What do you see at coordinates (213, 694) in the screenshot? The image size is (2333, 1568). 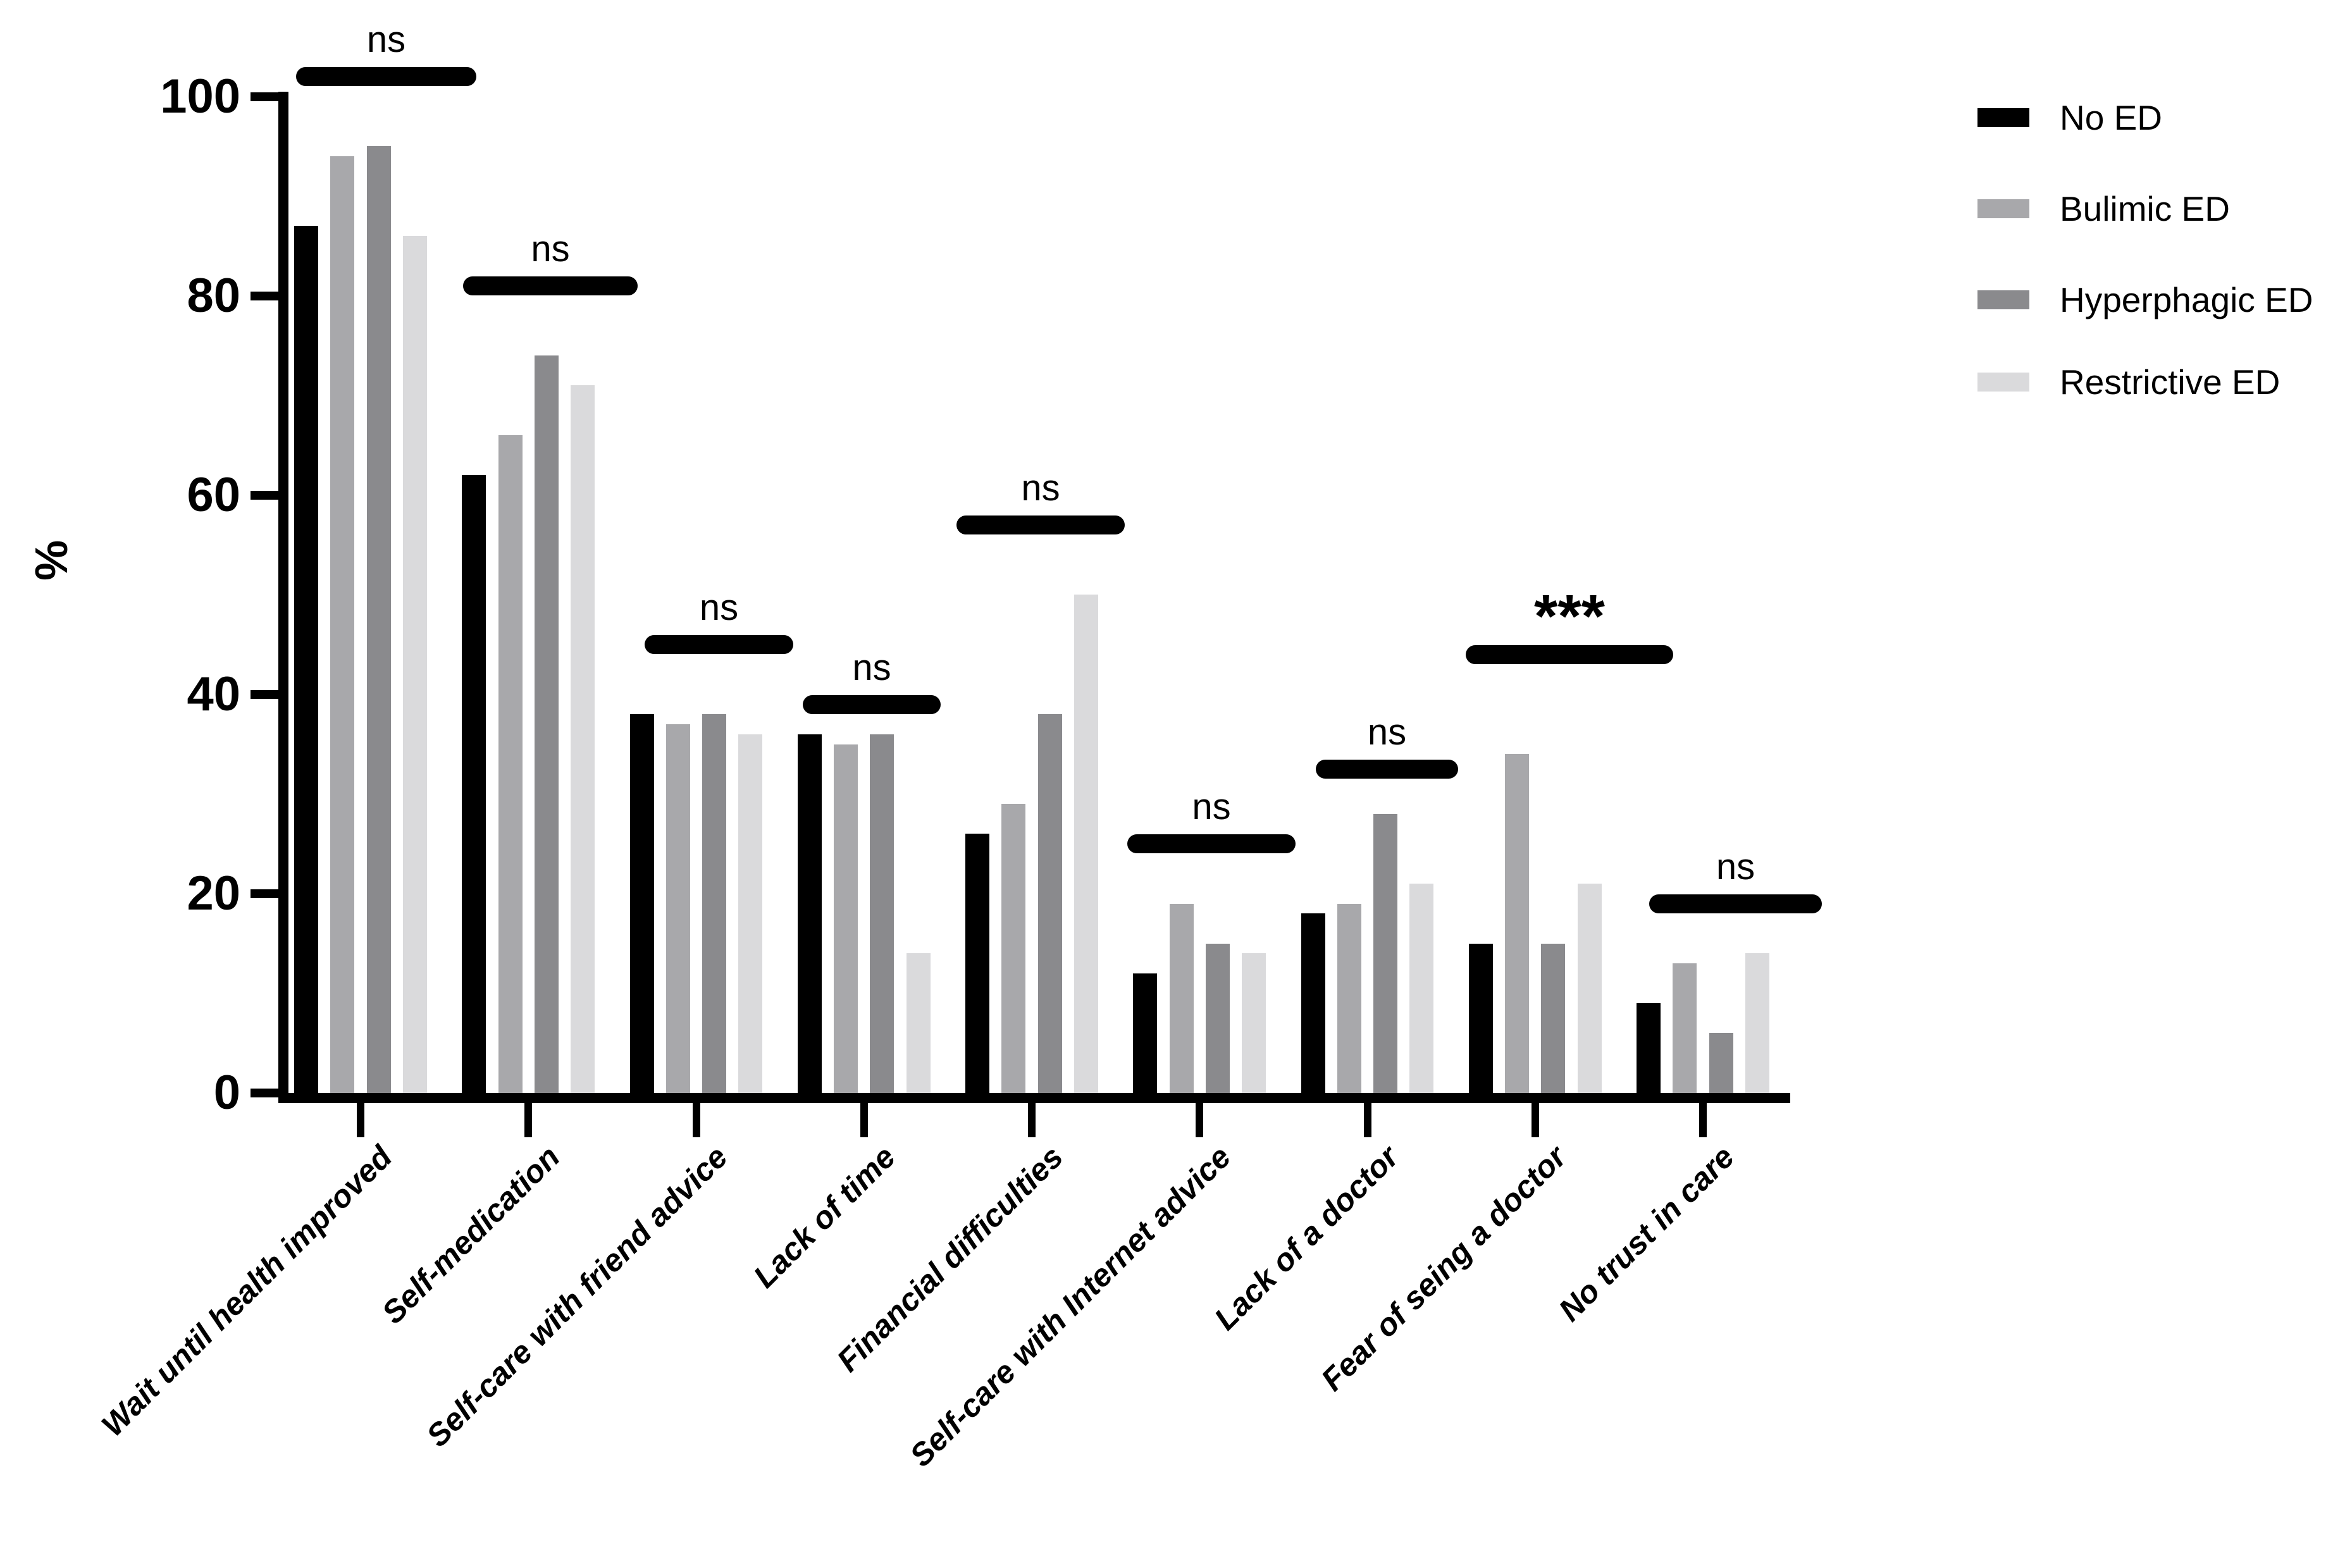 I see `y-tick-label: 40` at bounding box center [213, 694].